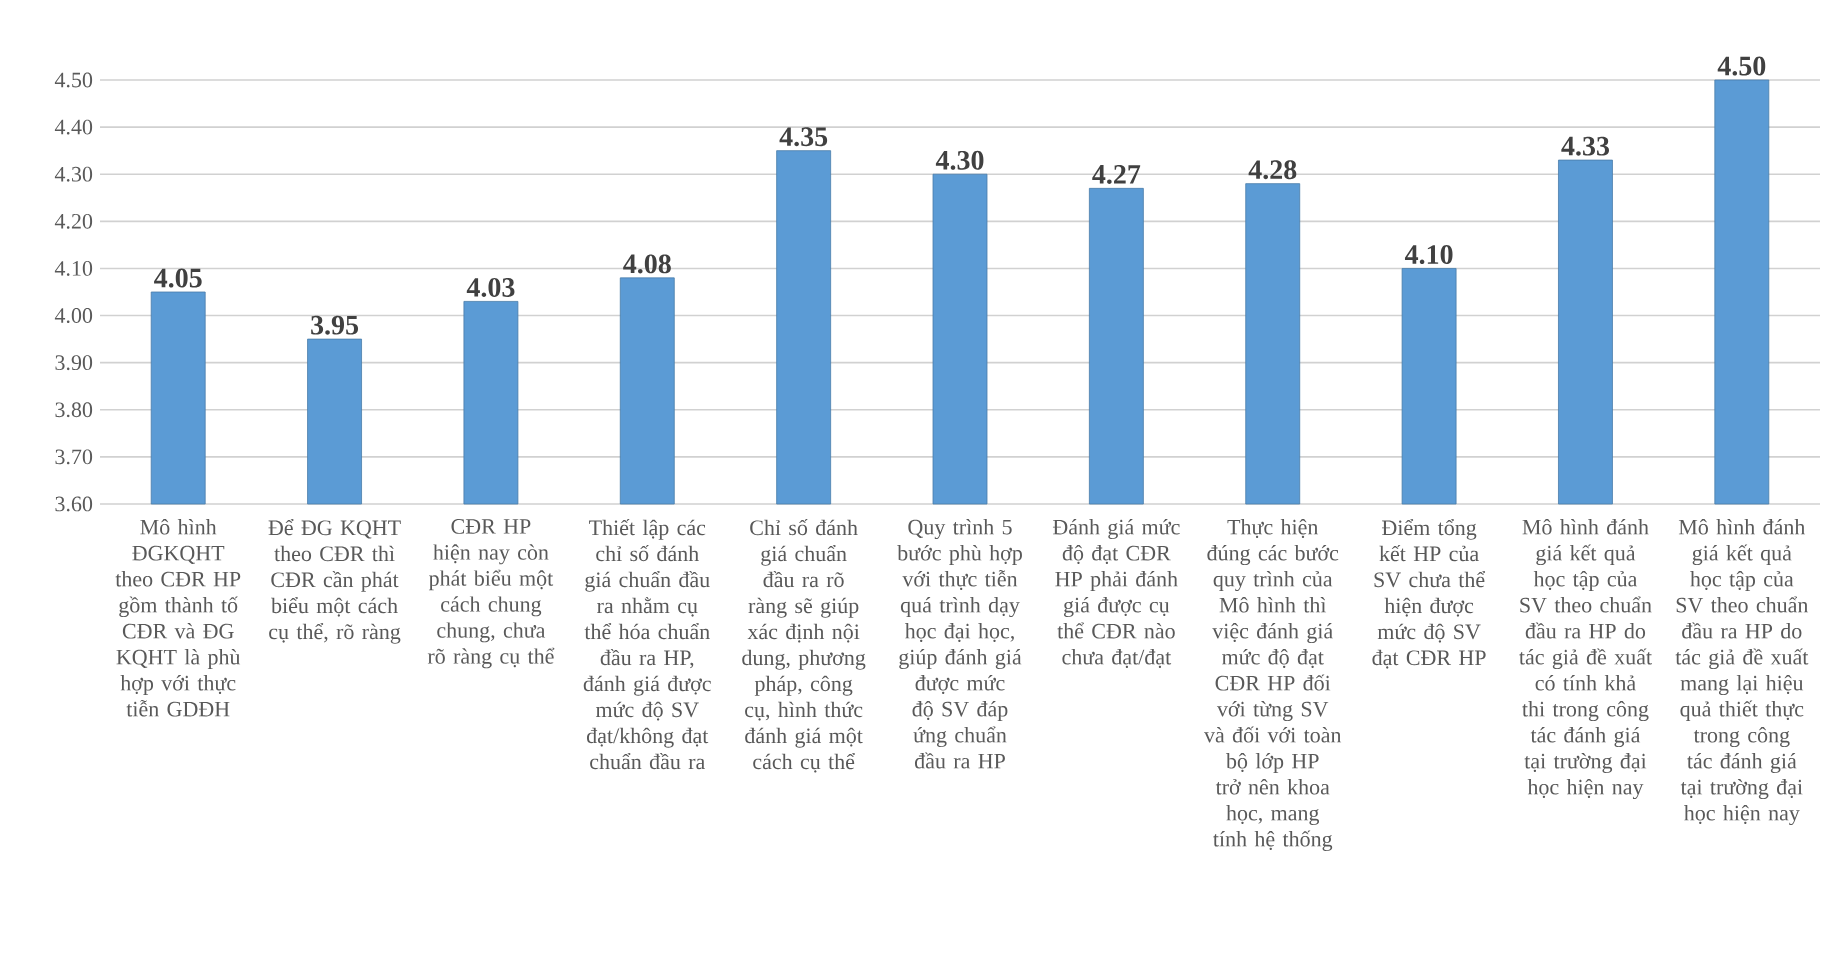 This screenshot has width=1832, height=958. What do you see at coordinates (73, 268) in the screenshot?
I see `y-tick-label: 4.10` at bounding box center [73, 268].